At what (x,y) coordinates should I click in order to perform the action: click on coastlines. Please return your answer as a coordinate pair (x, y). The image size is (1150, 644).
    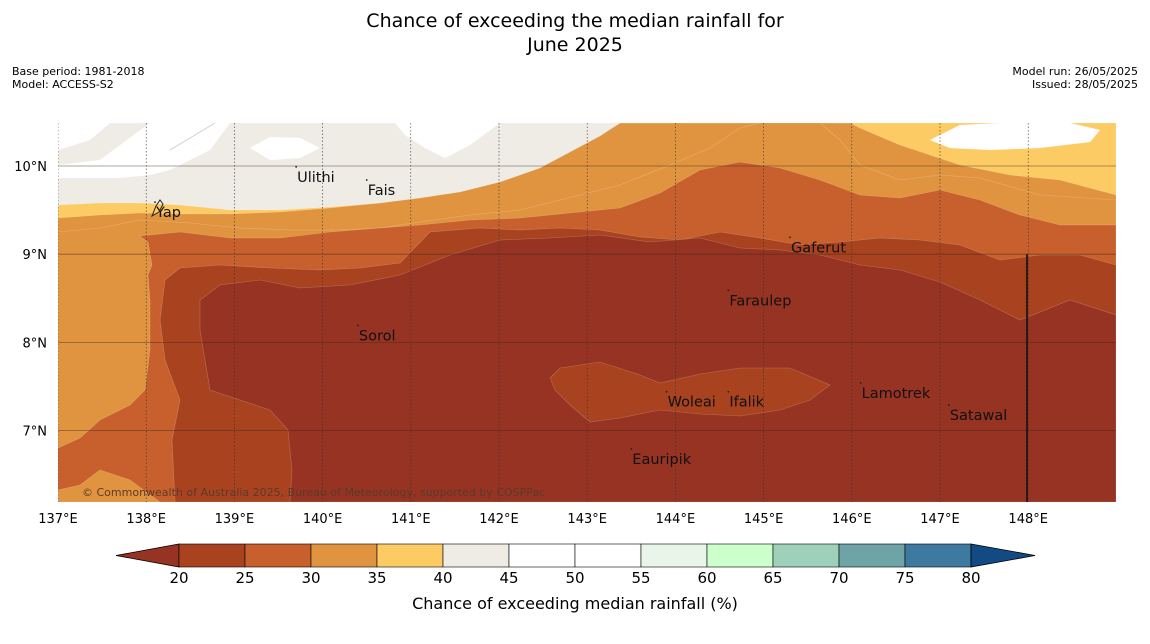
    Looking at the image, I should click on (192, 137).